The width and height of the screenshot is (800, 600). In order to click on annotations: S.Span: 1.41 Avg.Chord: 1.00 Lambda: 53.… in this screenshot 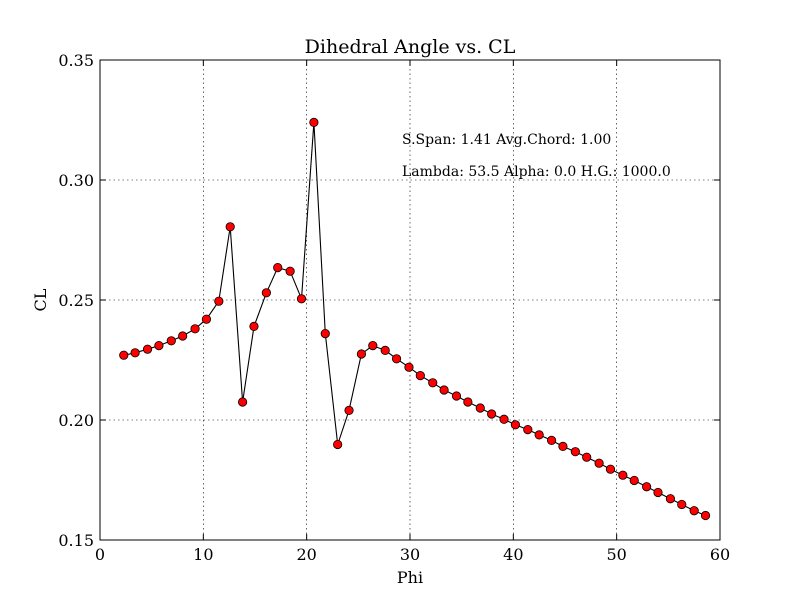, I will do `click(536, 156)`.